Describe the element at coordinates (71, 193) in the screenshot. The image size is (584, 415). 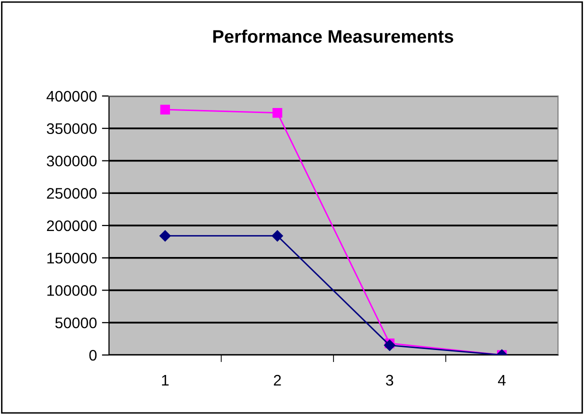
I see `y-tick-label: 250000` at that location.